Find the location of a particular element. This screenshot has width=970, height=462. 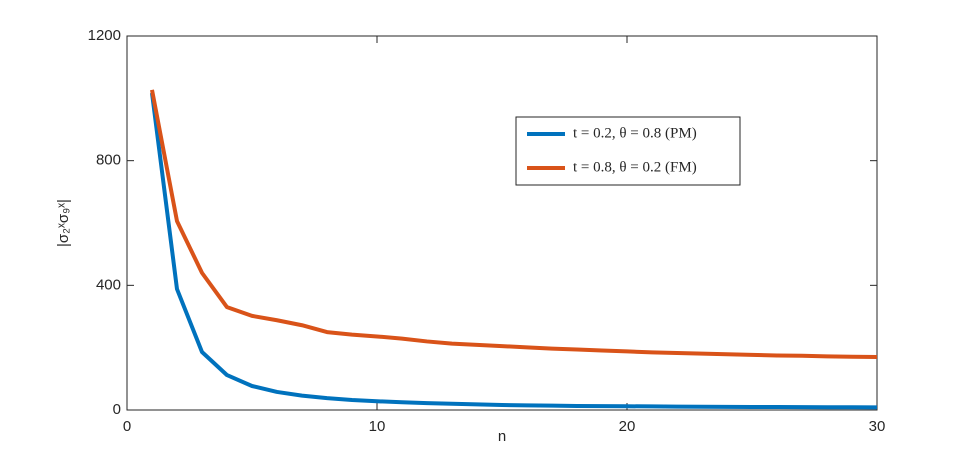

legend-label: t = 0.2, θ = 0.8 (PM) is located at coordinates (635, 133).